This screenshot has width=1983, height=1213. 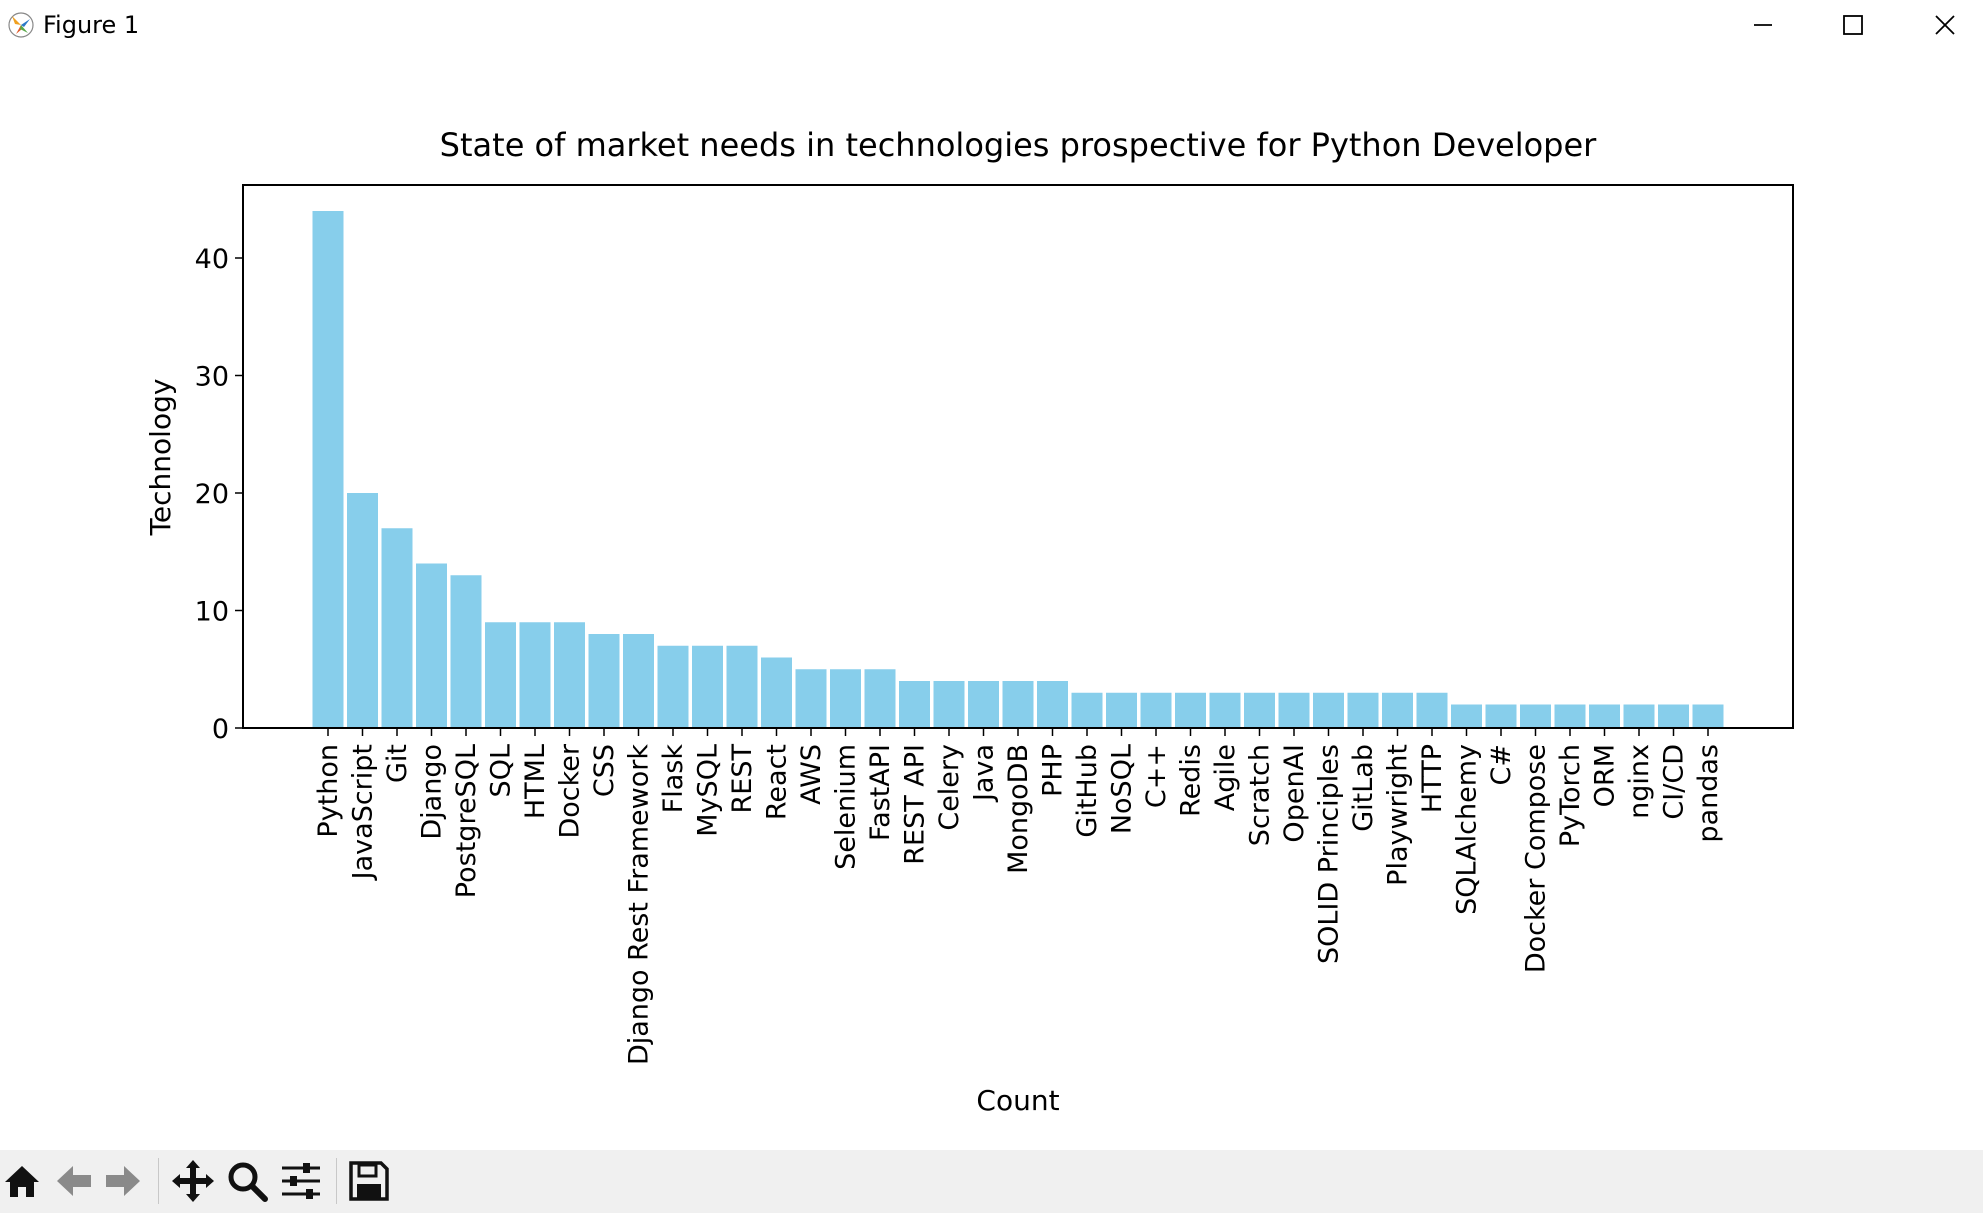 I want to click on bar-react, so click(x=776, y=692).